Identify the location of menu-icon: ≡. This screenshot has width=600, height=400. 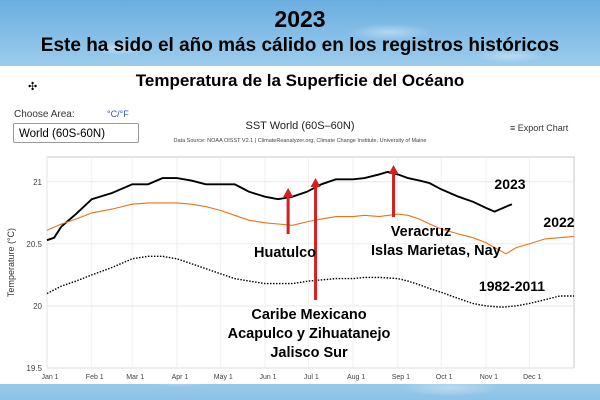
(513, 128).